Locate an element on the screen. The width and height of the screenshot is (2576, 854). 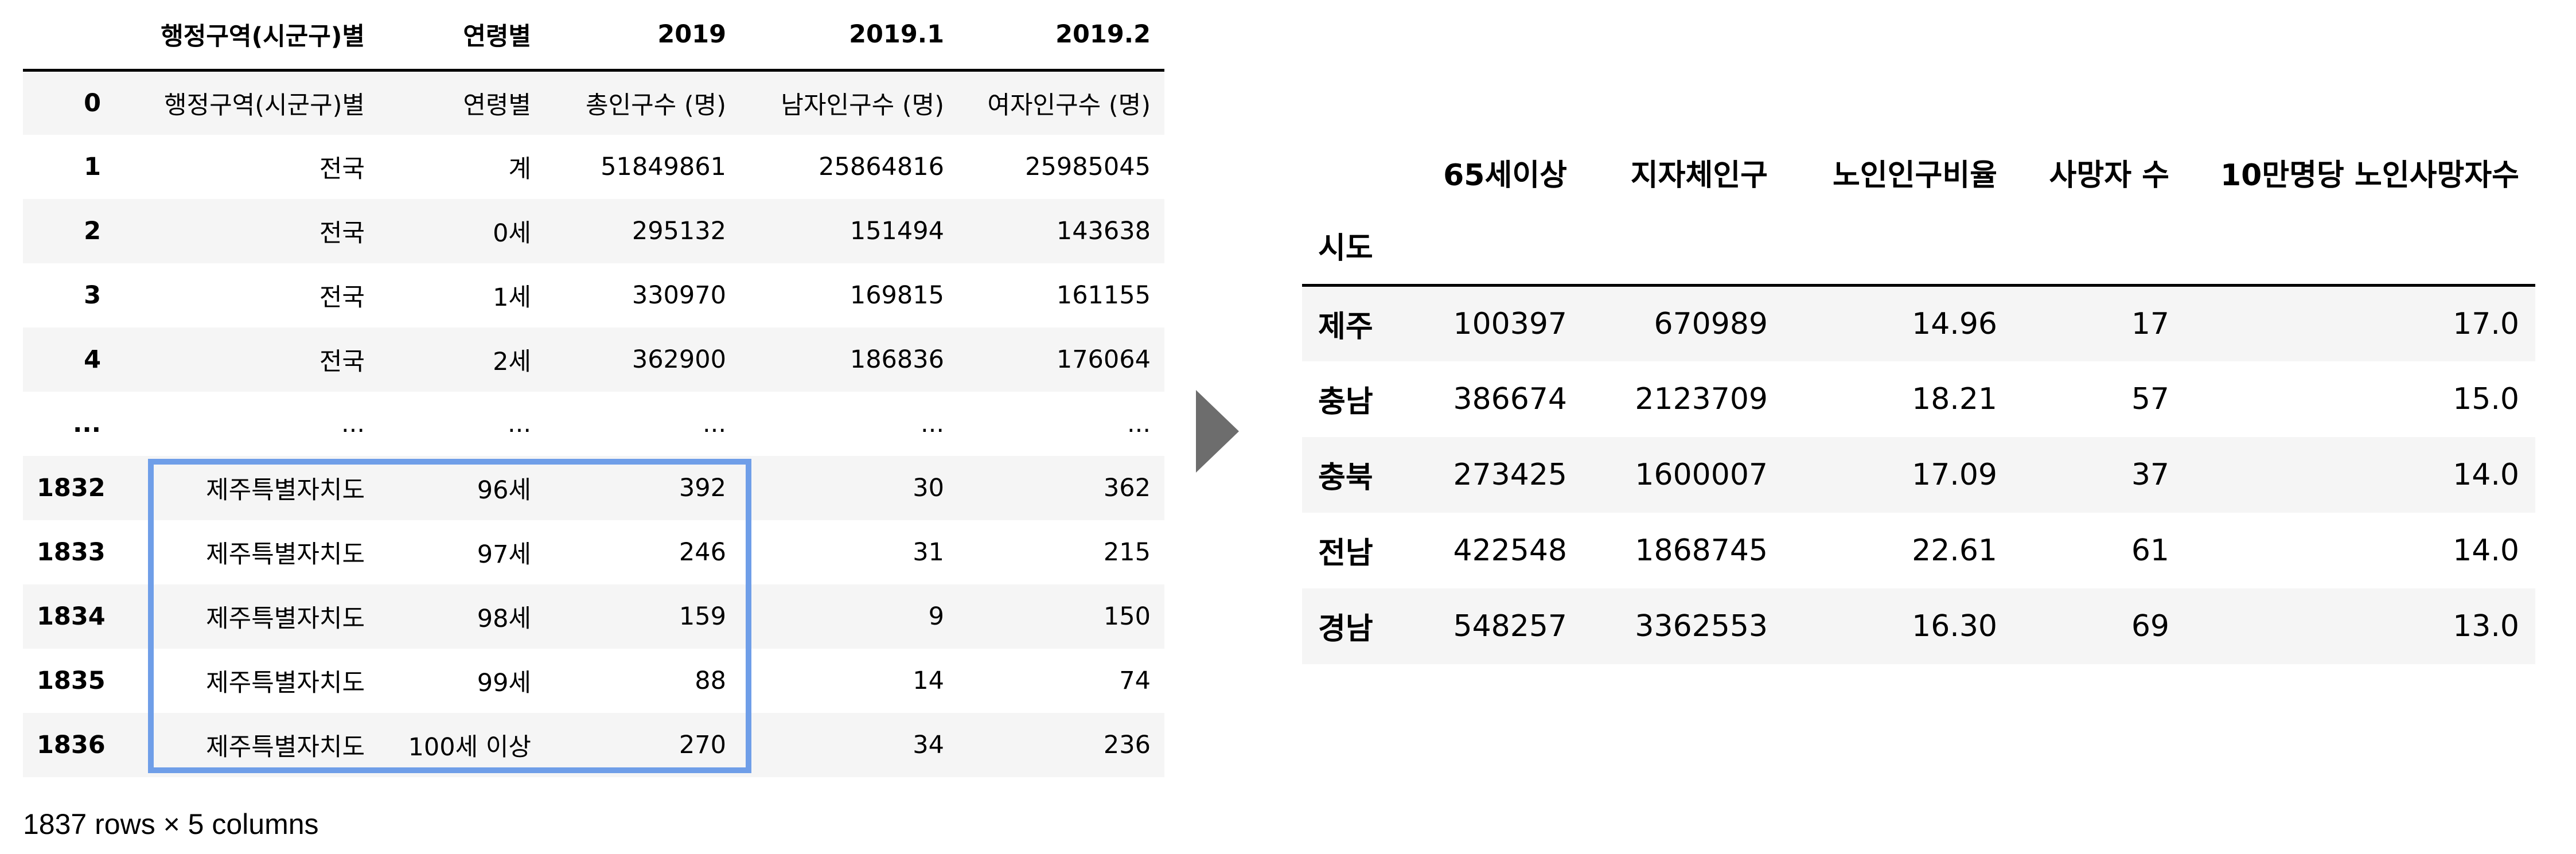
table-cell: 3362553 is located at coordinates (1701, 626).